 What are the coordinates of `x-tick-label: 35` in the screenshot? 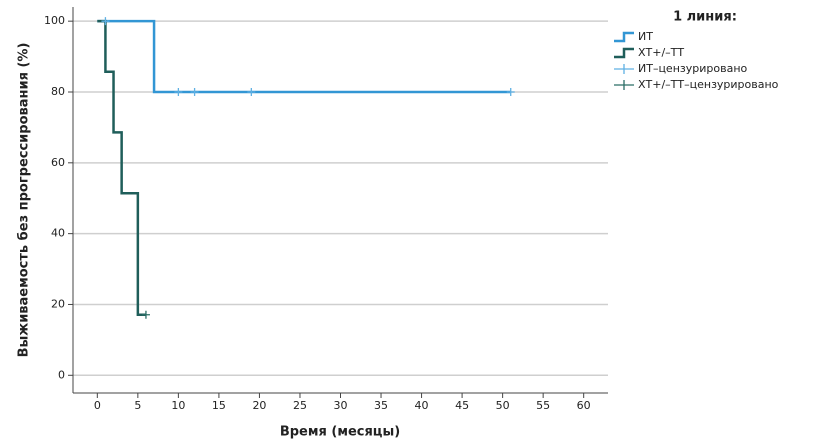 It's located at (381, 405).